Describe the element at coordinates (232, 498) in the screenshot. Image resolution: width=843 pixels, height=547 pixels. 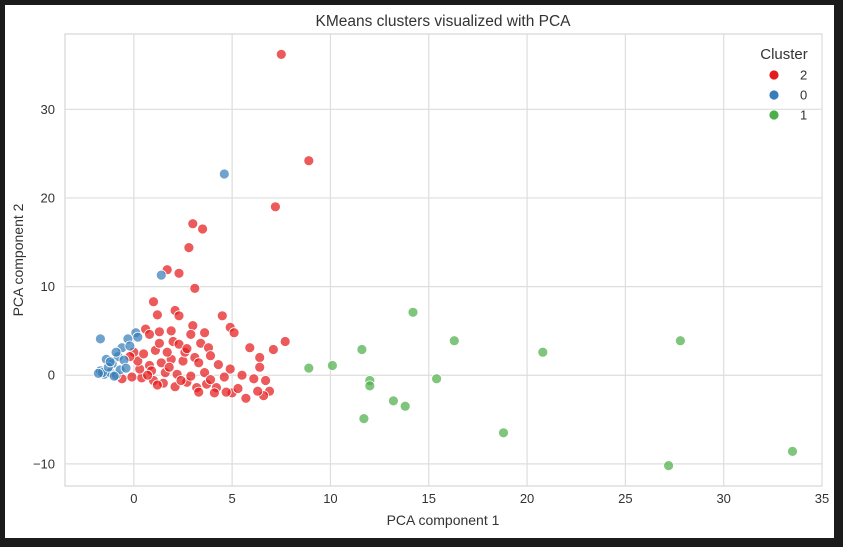
I see `x-tick-label: 5` at that location.